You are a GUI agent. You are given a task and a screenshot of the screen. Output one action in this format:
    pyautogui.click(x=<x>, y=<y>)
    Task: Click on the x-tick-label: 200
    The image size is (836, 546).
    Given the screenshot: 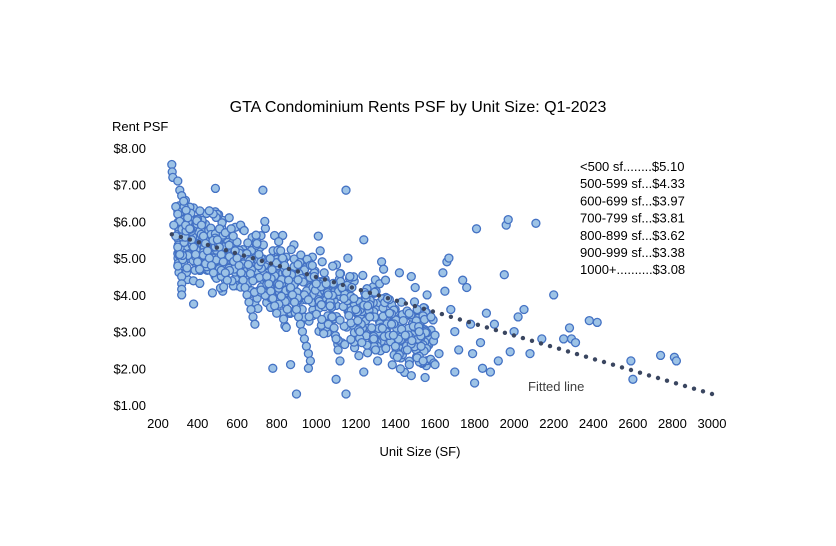 What is the action you would take?
    pyautogui.click(x=158, y=423)
    